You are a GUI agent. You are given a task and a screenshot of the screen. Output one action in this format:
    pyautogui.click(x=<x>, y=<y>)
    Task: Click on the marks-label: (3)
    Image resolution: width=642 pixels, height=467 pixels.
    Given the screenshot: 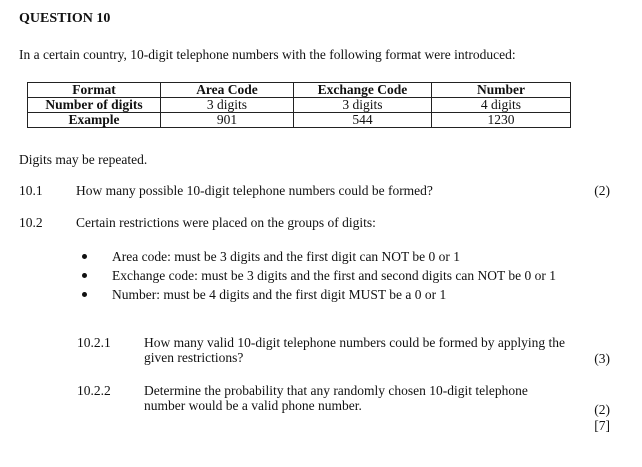 What is the action you would take?
    pyautogui.click(x=602, y=358)
    